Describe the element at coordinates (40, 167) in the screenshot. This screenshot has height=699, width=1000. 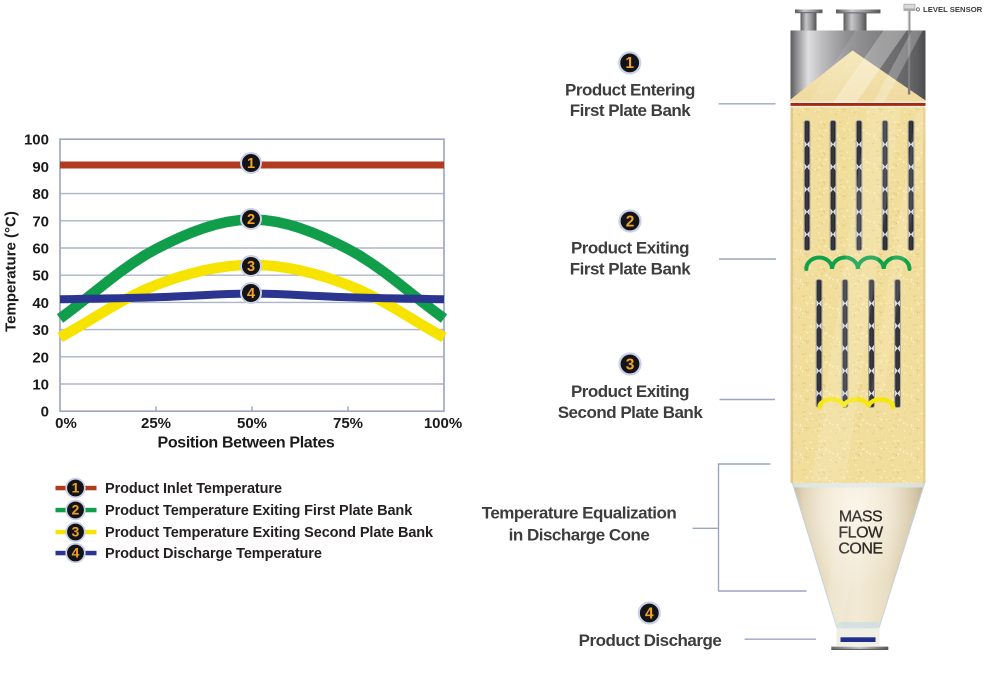
I see `svg-text: 90` at that location.